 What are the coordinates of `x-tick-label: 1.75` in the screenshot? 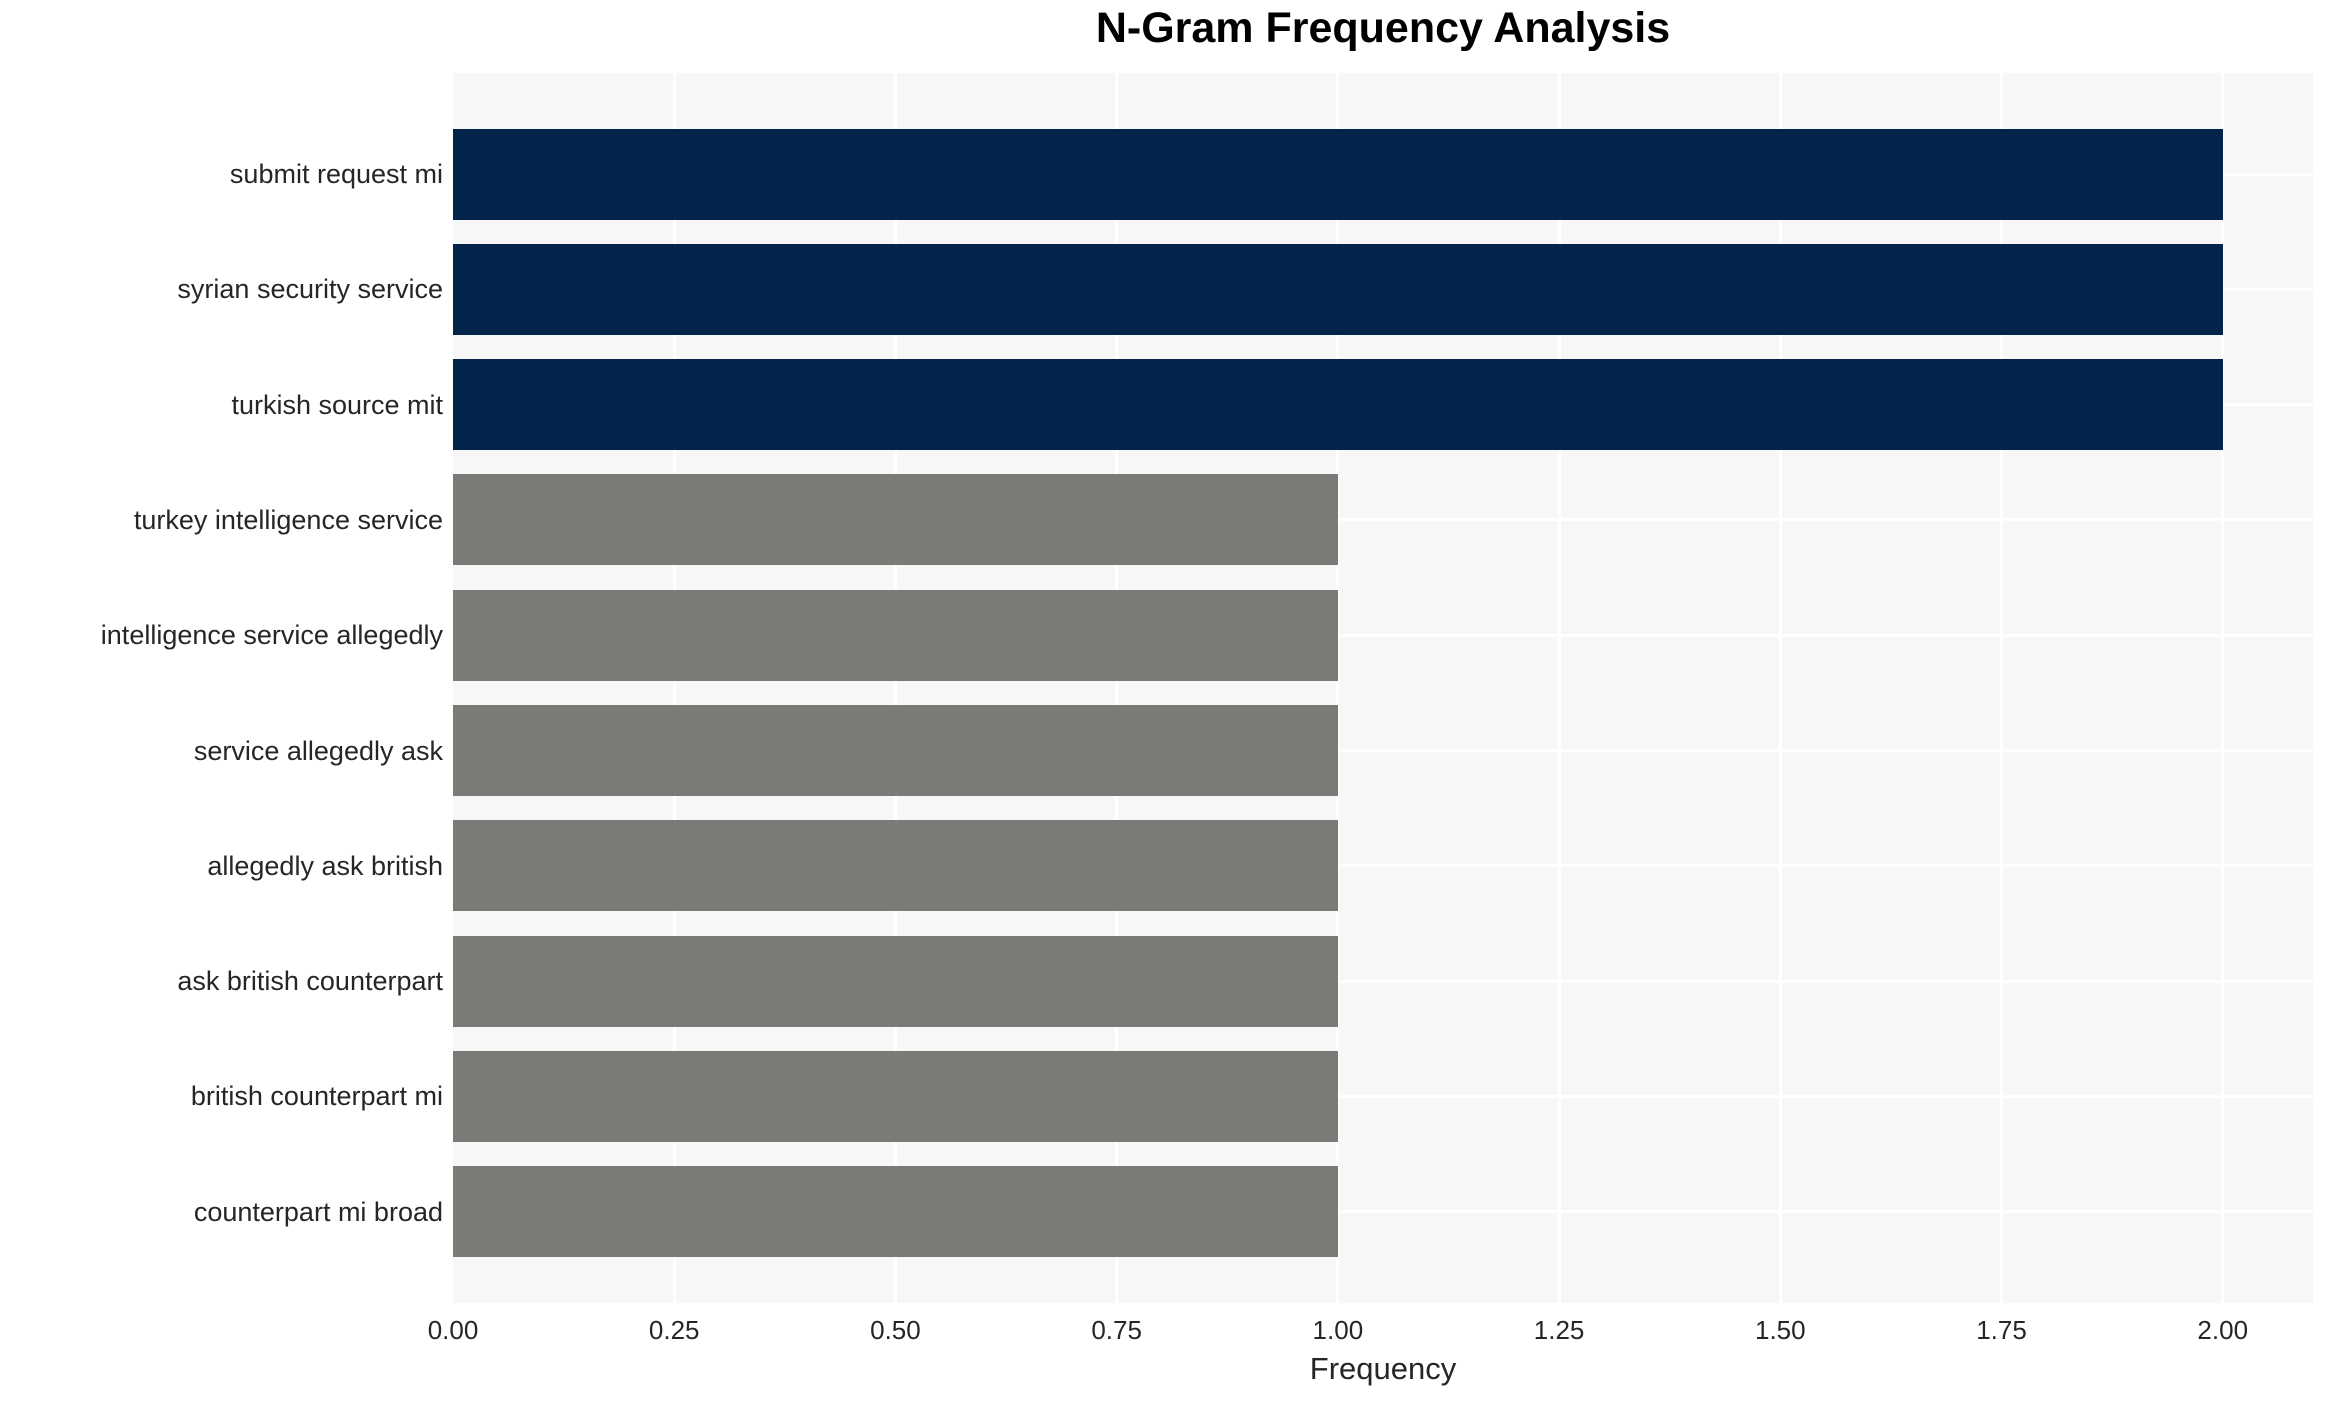 It's located at (2001, 1330).